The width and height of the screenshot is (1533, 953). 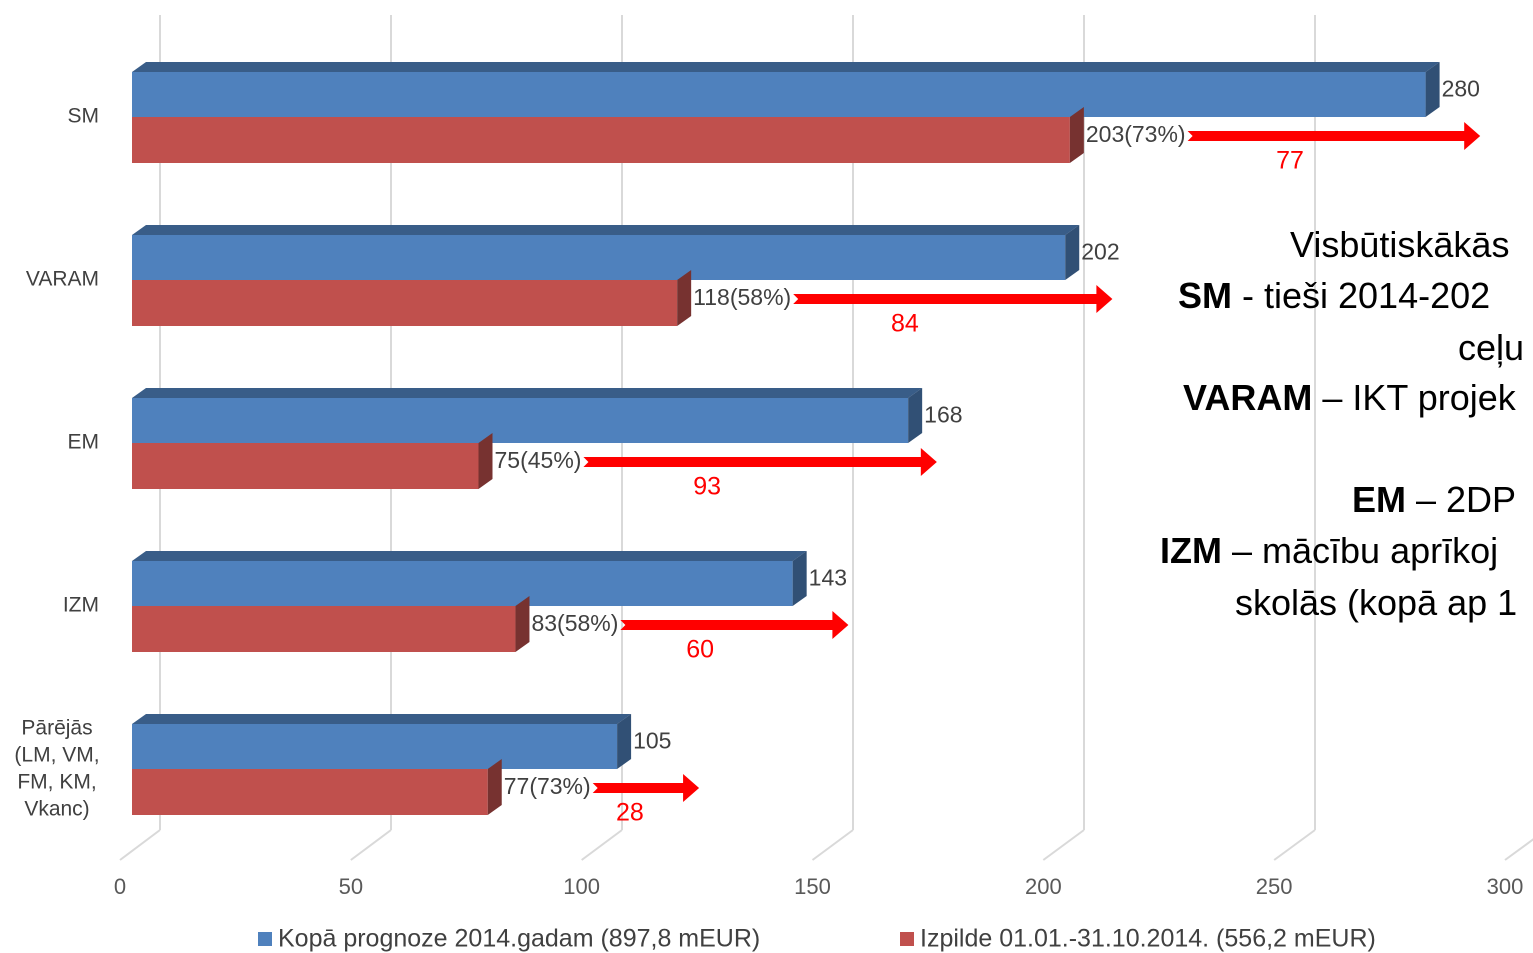 I want to click on annotation: EM – 2DP, so click(x=1434, y=499).